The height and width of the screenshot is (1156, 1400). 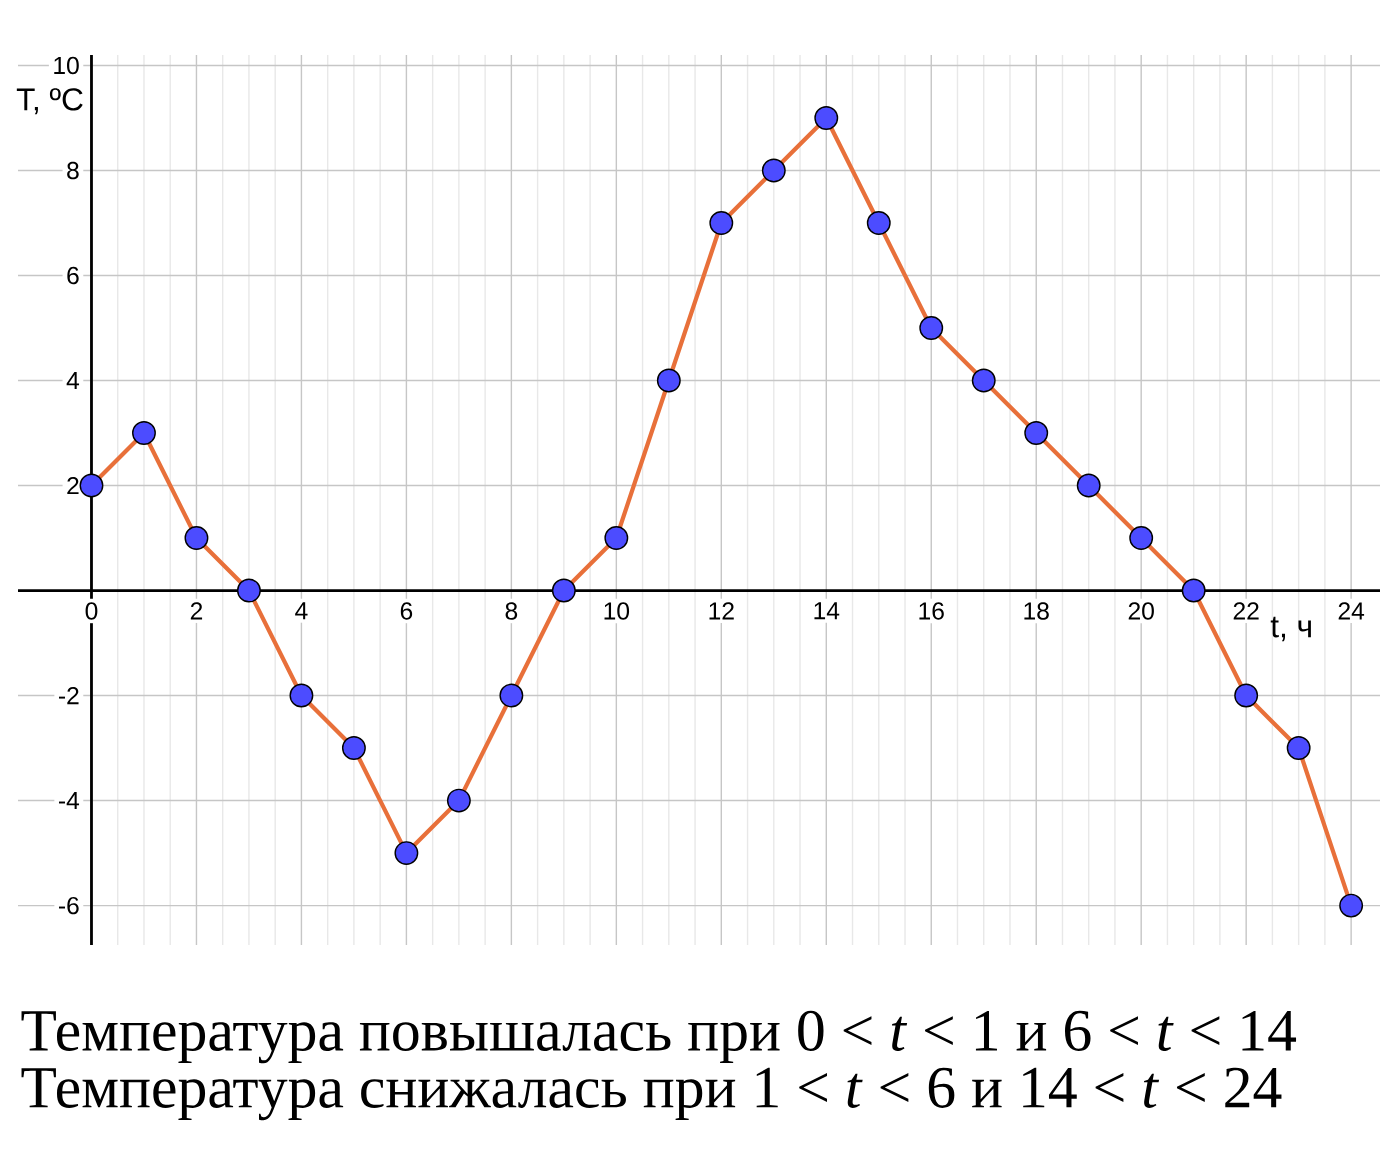 What do you see at coordinates (1290, 629) in the screenshot?
I see `x-axis-title: t, ч` at bounding box center [1290, 629].